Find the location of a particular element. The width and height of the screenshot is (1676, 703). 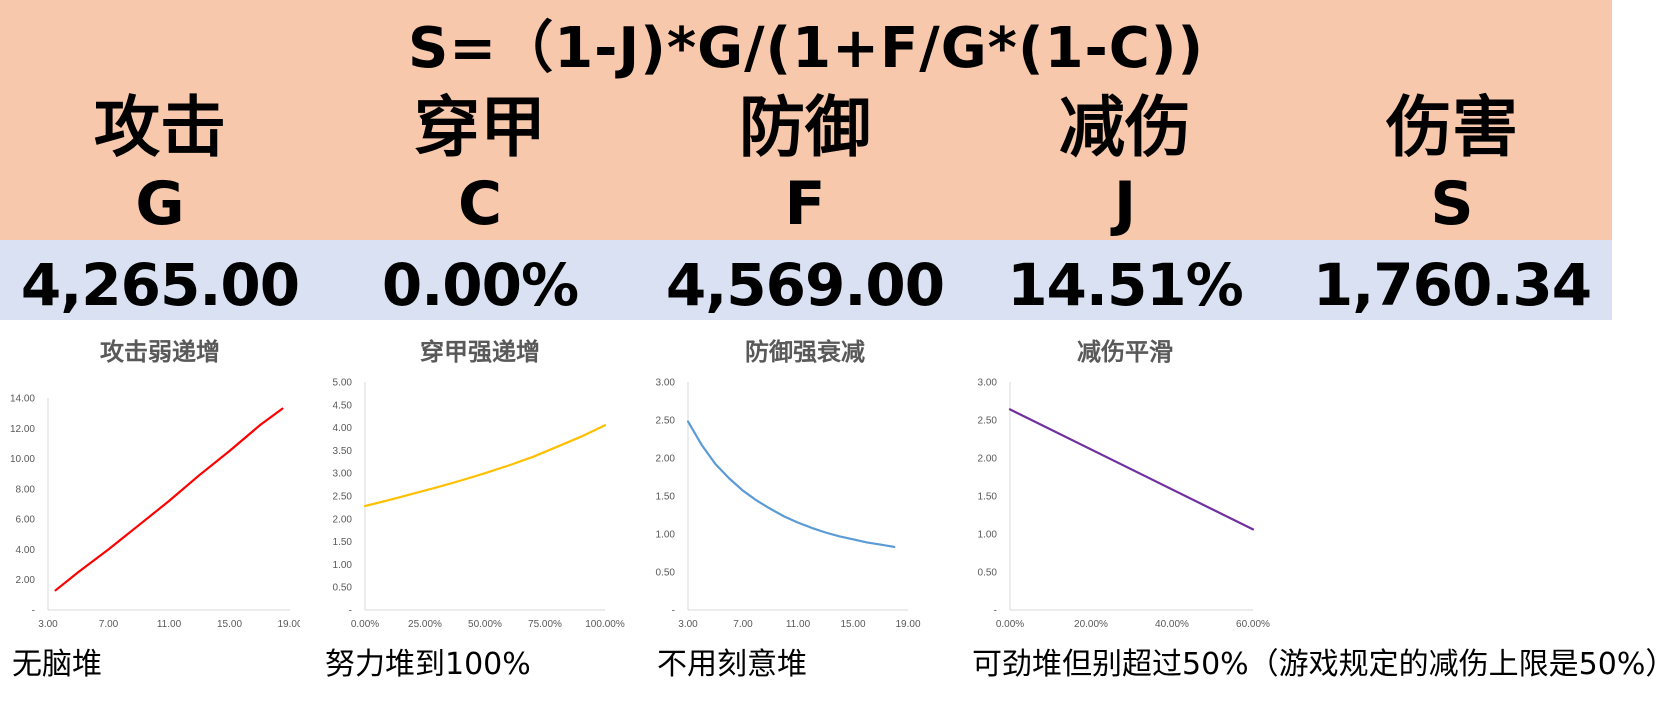

y-tick-label: 14.00 is located at coordinates (22, 399).